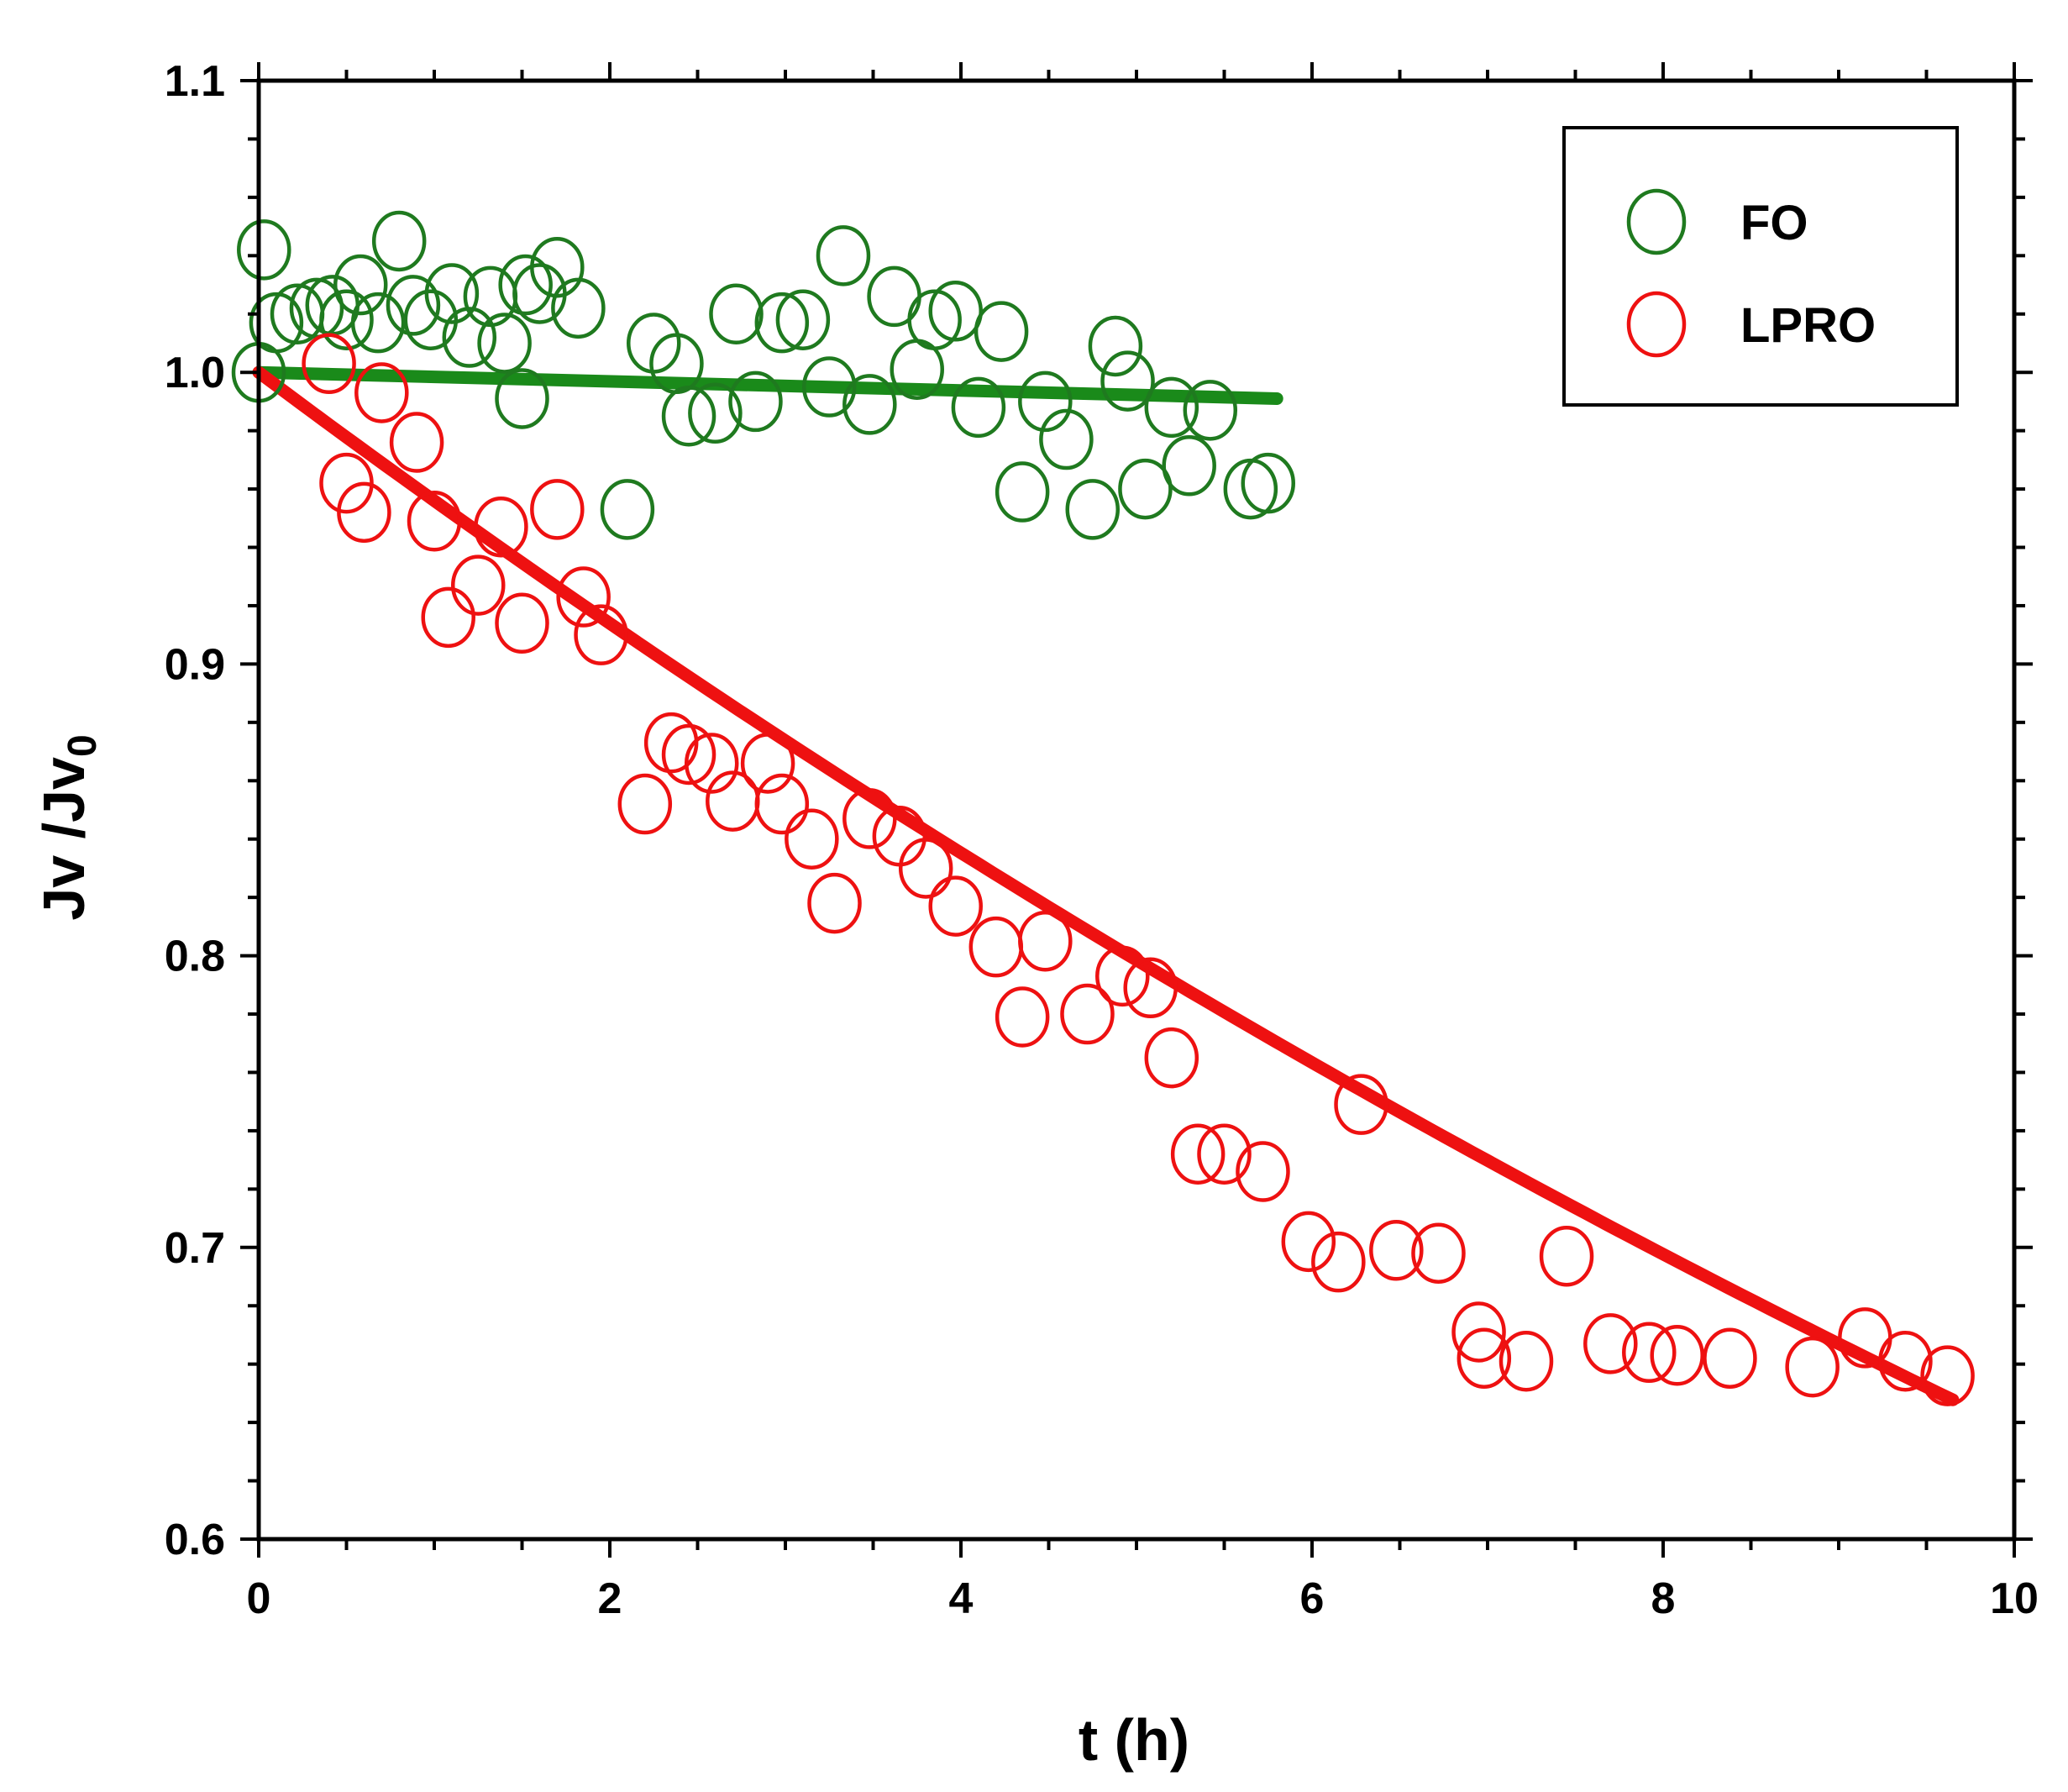 Image resolution: width=2068 pixels, height=1792 pixels. Describe the element at coordinates (259, 1598) in the screenshot. I see `x-tick-label: 0` at that location.